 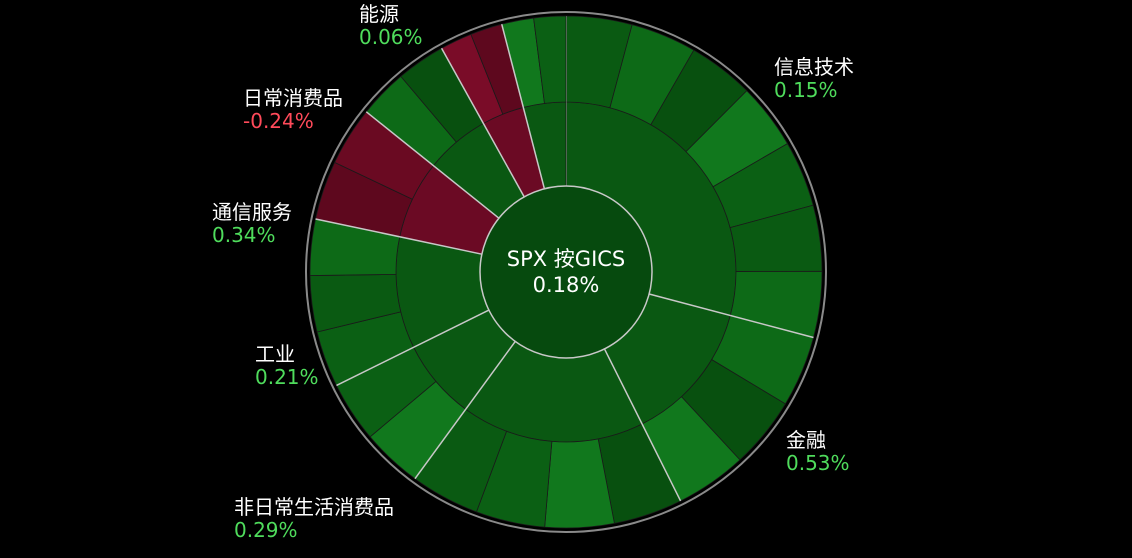 What do you see at coordinates (252, 212) in the screenshot?
I see `sector-name: 通信服务` at bounding box center [252, 212].